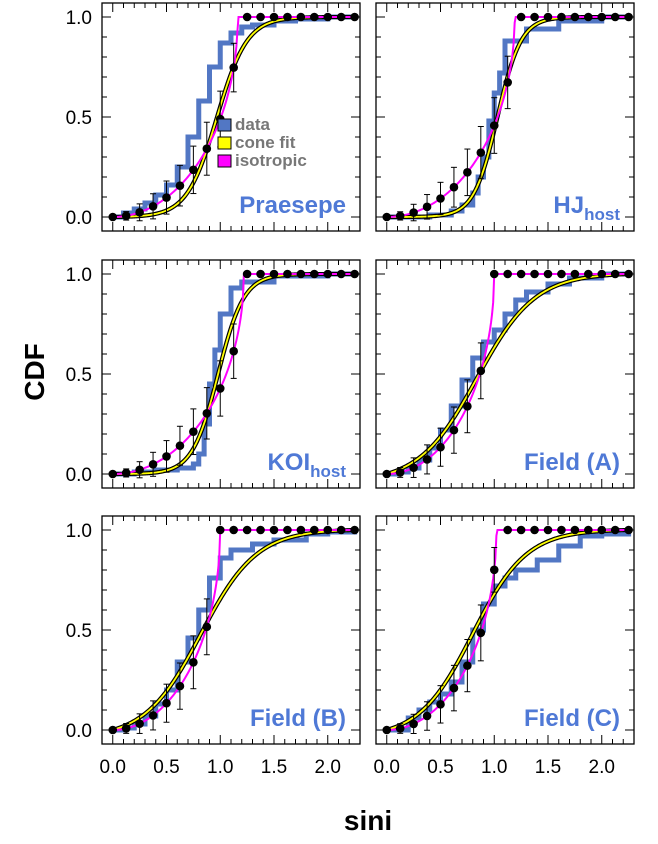 The image size is (658, 844). I want to click on legend-entry: data, so click(253, 124).